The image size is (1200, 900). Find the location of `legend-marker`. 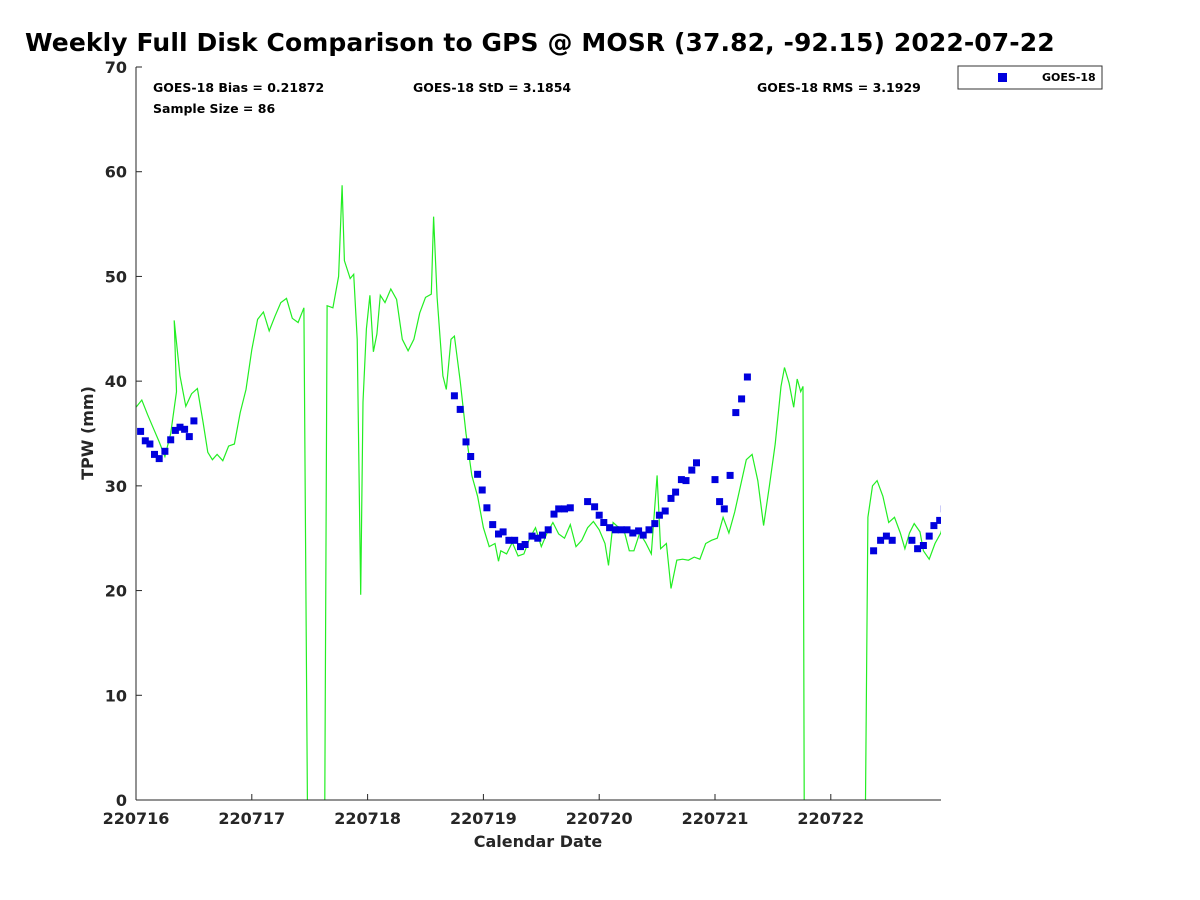

legend-marker is located at coordinates (1002, 77).